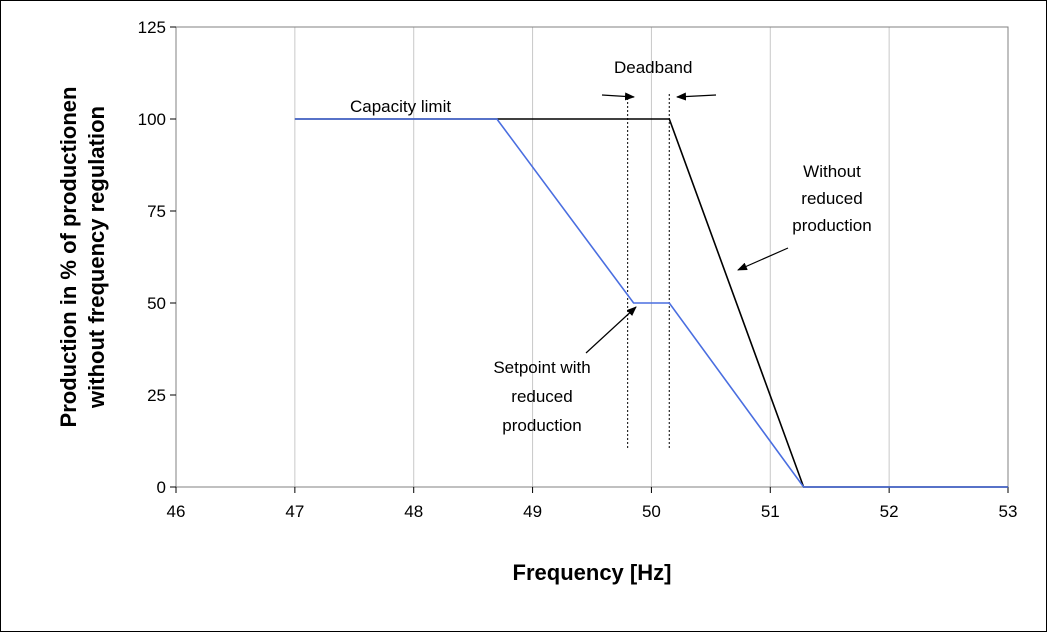 The image size is (1047, 632). Describe the element at coordinates (770, 511) in the screenshot. I see `x-tick-label-51: 51` at that location.